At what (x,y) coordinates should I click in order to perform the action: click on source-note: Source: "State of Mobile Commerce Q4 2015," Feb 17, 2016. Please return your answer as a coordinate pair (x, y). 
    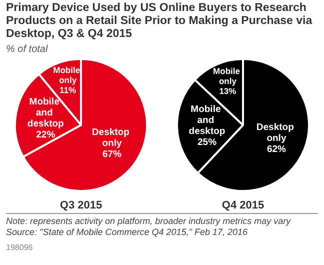
    Looking at the image, I should click on (127, 232).